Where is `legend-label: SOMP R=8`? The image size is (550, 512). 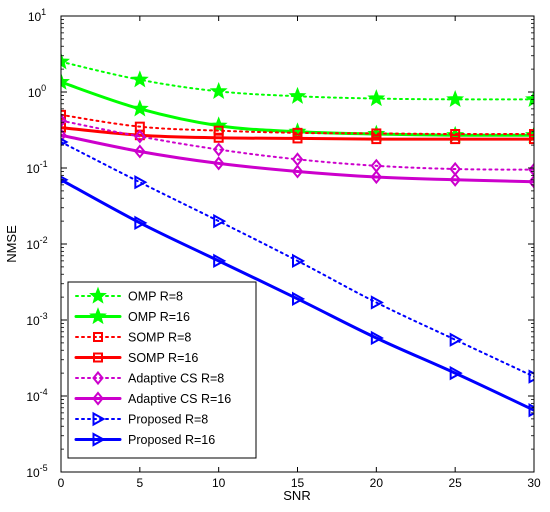
legend-label: SOMP R=8 is located at coordinates (159, 338).